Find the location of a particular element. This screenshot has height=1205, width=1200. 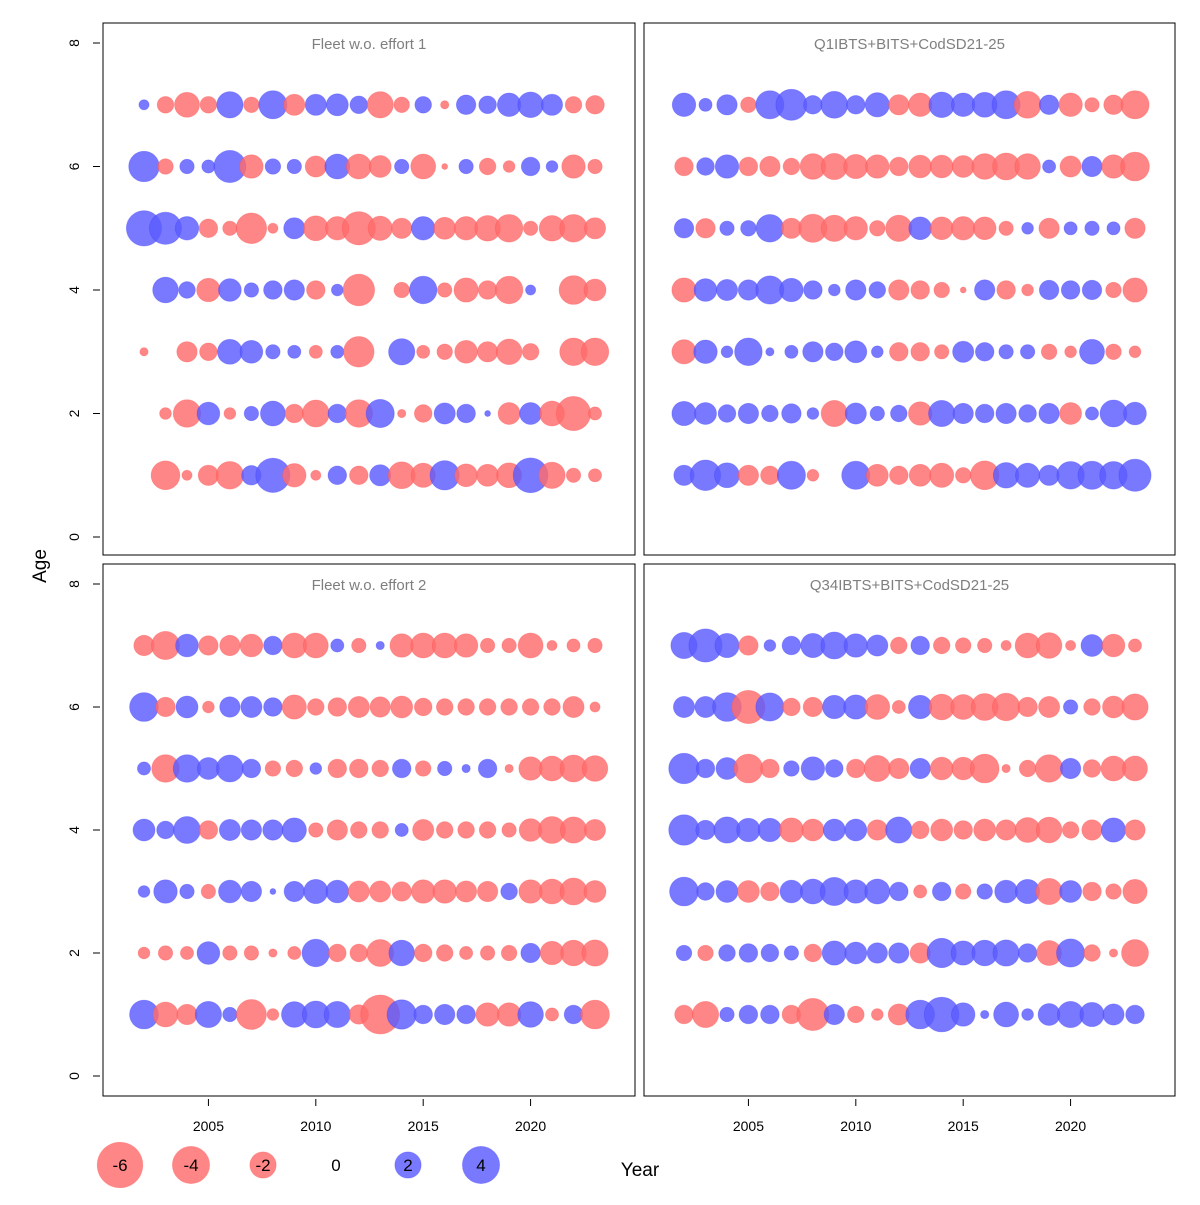

bubble-age1-2011 is located at coordinates (877, 475).